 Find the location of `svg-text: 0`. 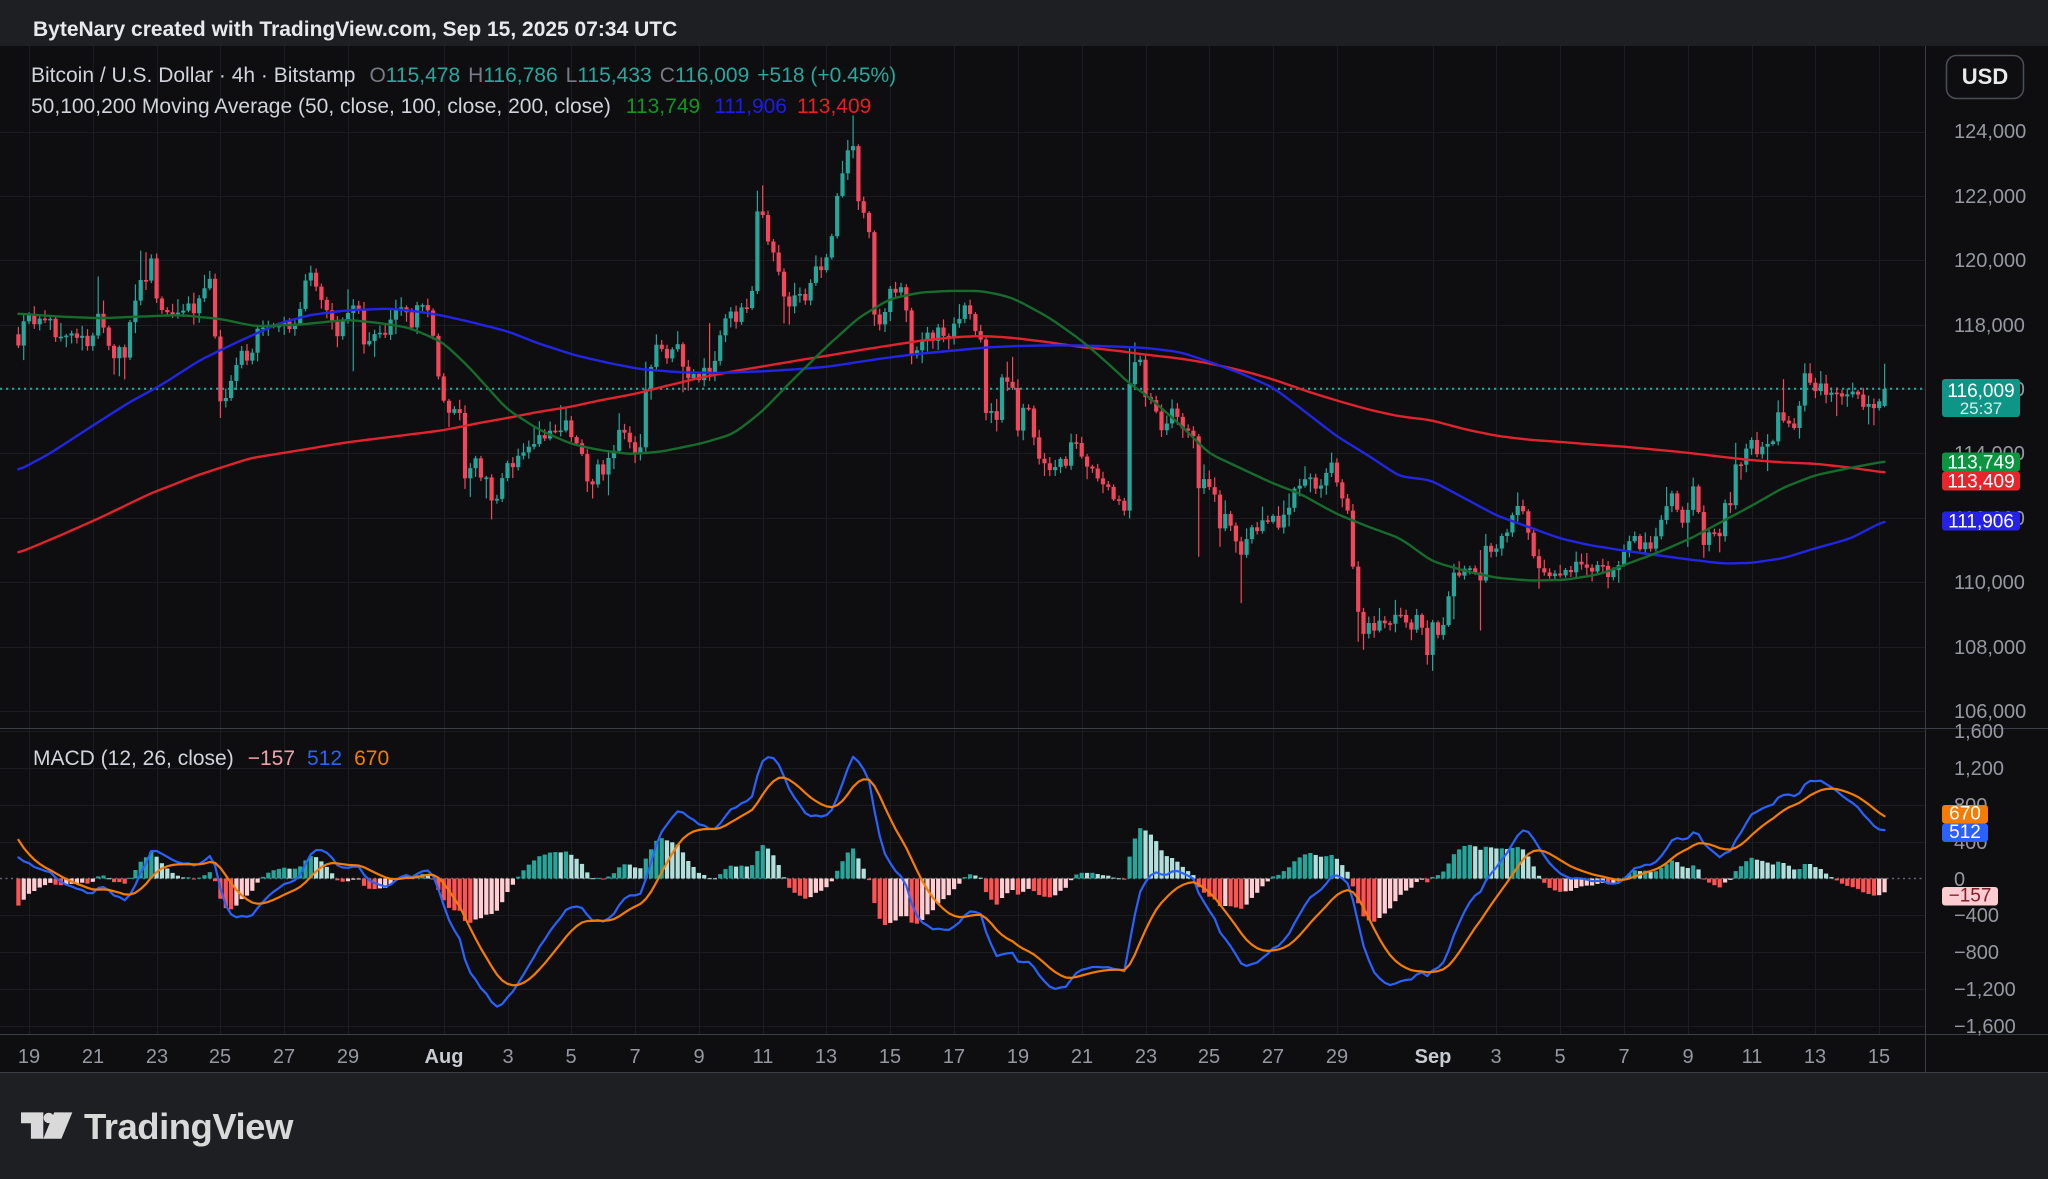

svg-text: 0 is located at coordinates (1959, 880).